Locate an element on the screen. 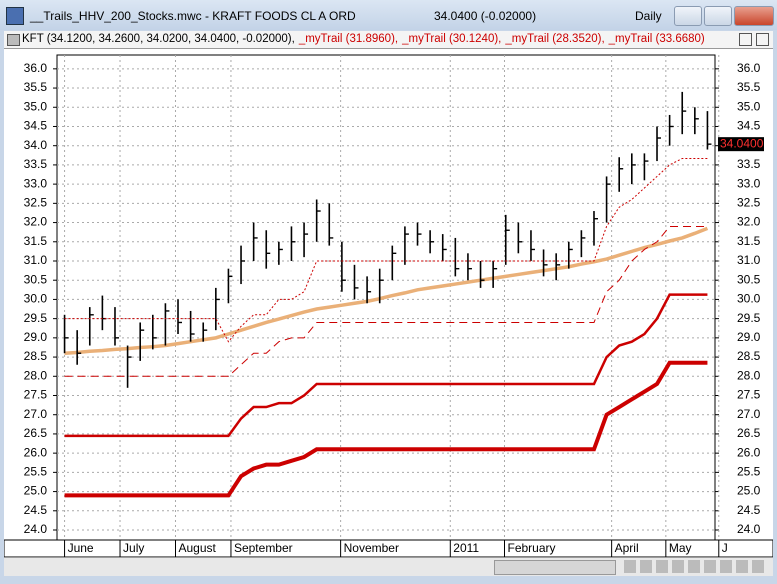 Image resolution: width=777 pixels, height=584 pixels. x-tick-label: 2011 is located at coordinates (466, 548).